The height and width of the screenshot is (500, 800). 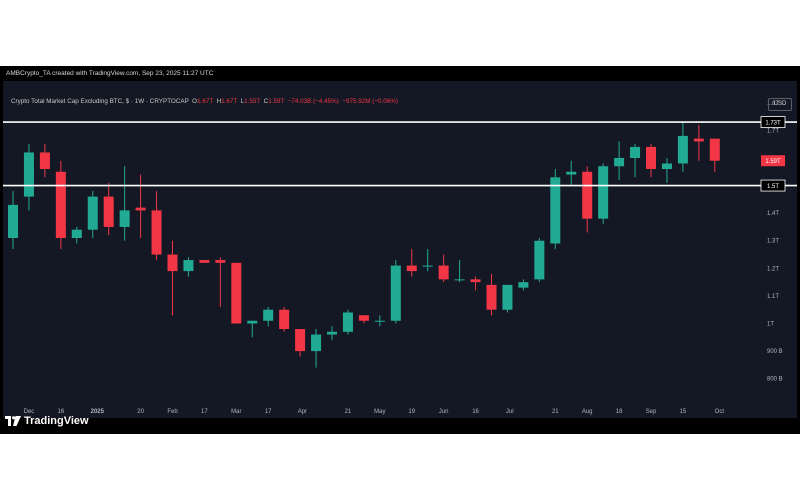 I want to click on y-tick-label: 1.4T, so click(x=773, y=214).